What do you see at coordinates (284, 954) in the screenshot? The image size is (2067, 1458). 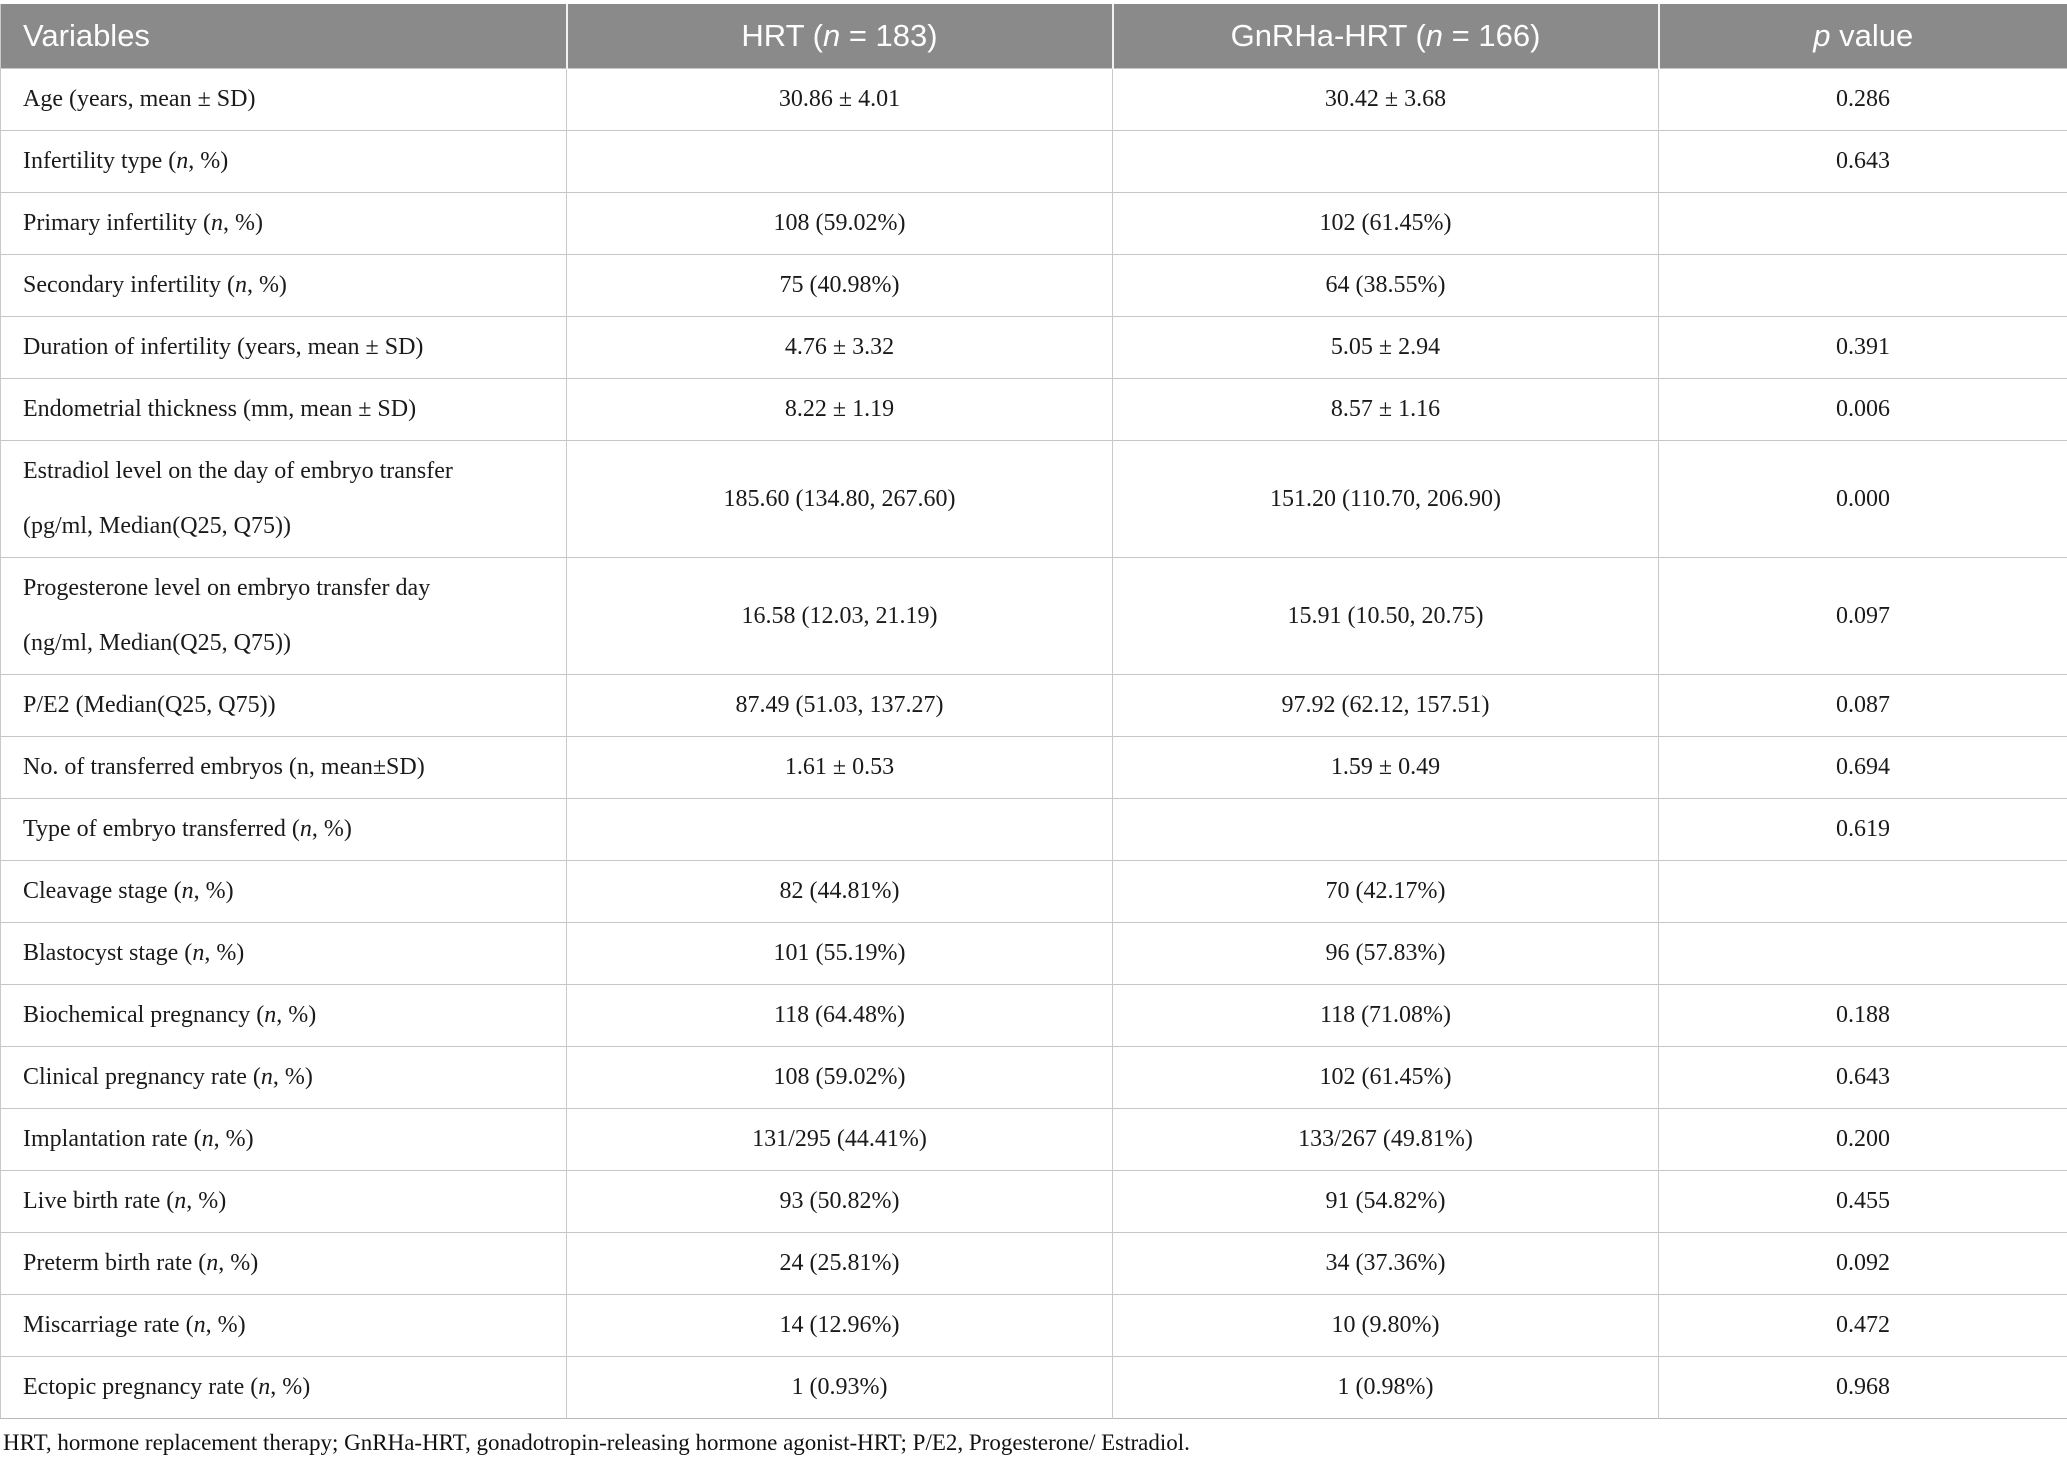 I see `row-label: Blastocyst stage (n, %)` at bounding box center [284, 954].